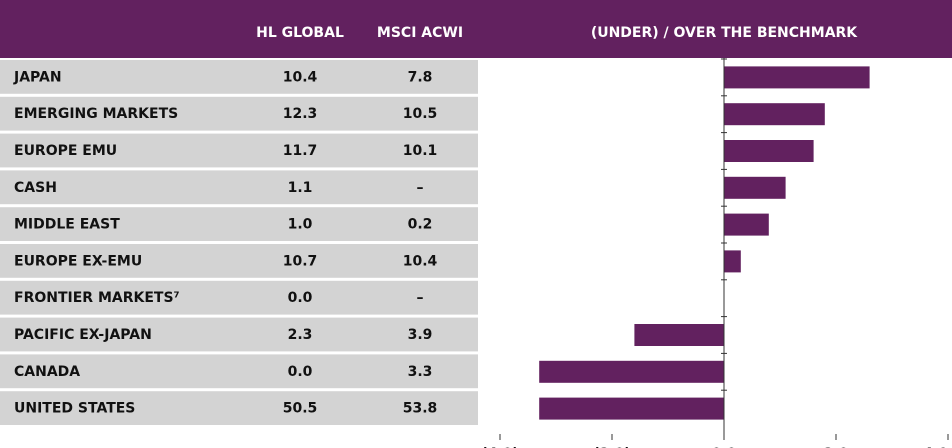 This screenshot has height=448, width=952. Describe the element at coordinates (300, 409) in the screenshot. I see `table-cell: 50.5` at that location.